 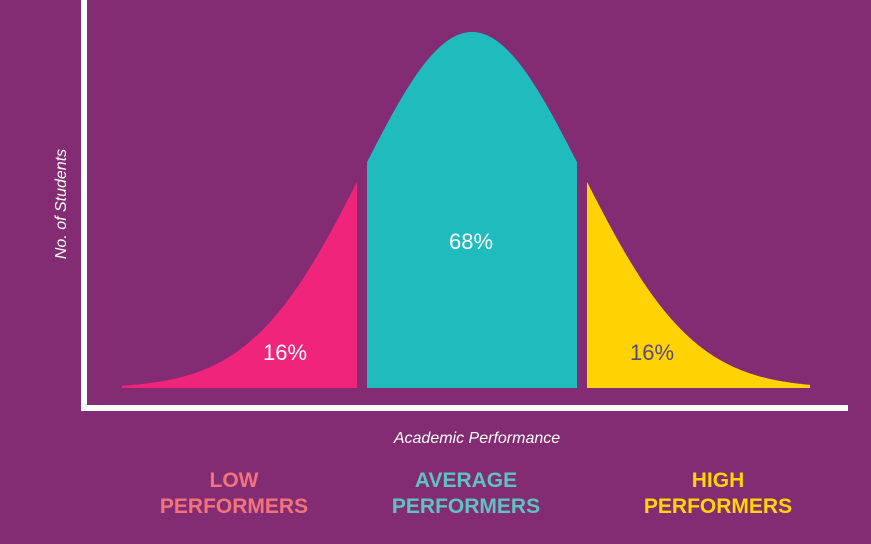 I want to click on data-label-average: 68%, so click(x=471, y=241).